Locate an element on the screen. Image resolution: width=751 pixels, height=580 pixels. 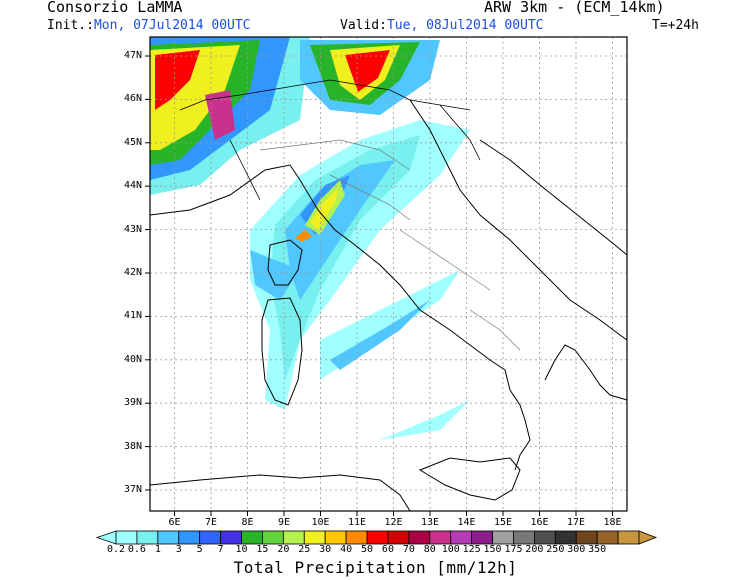
colorbar-level-label: 40 is located at coordinates (346, 549).